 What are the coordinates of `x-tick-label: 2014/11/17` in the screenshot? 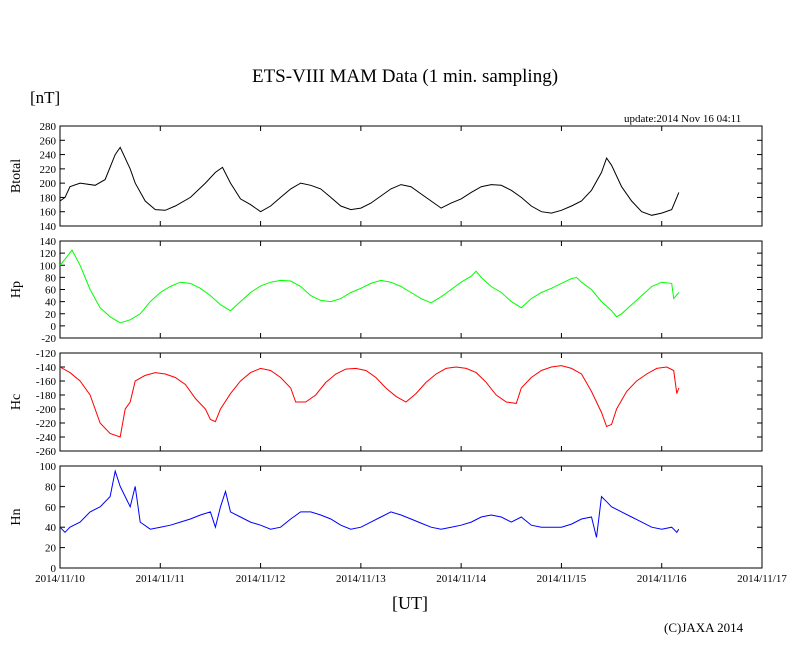 It's located at (762, 579).